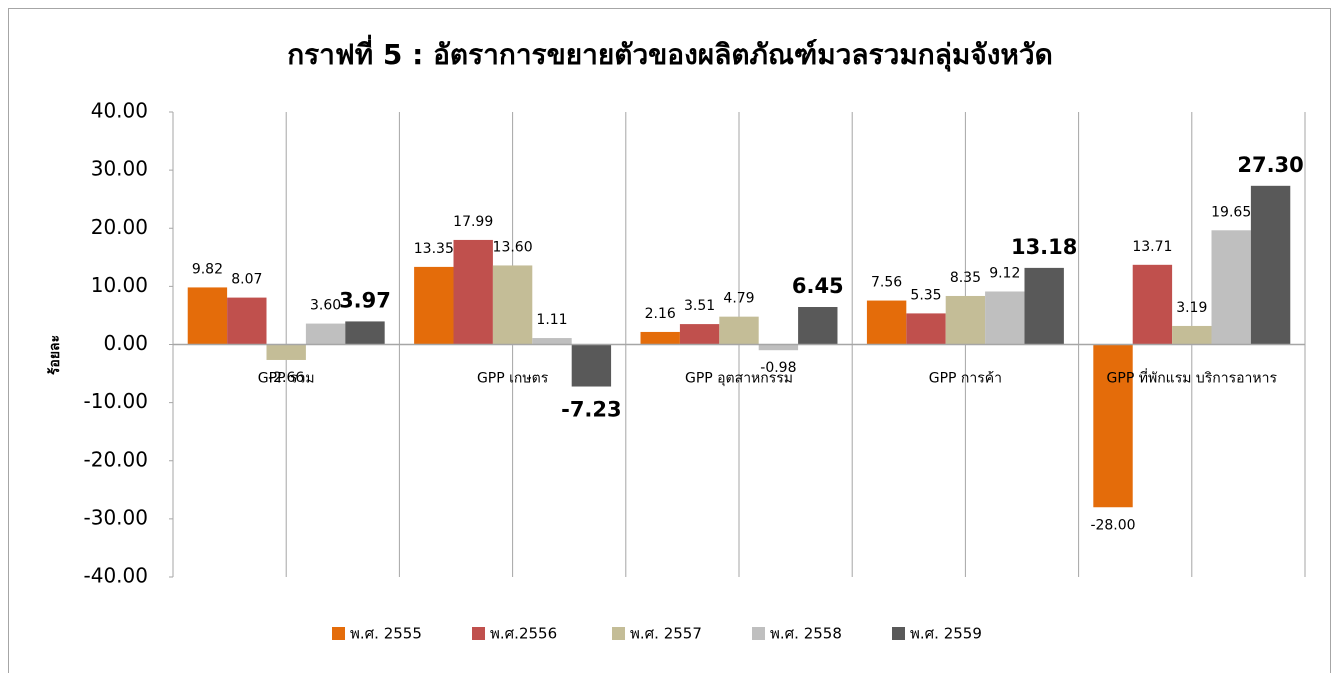 The width and height of the screenshot is (1340, 673). I want to click on data-label: 5.35, so click(925, 295).